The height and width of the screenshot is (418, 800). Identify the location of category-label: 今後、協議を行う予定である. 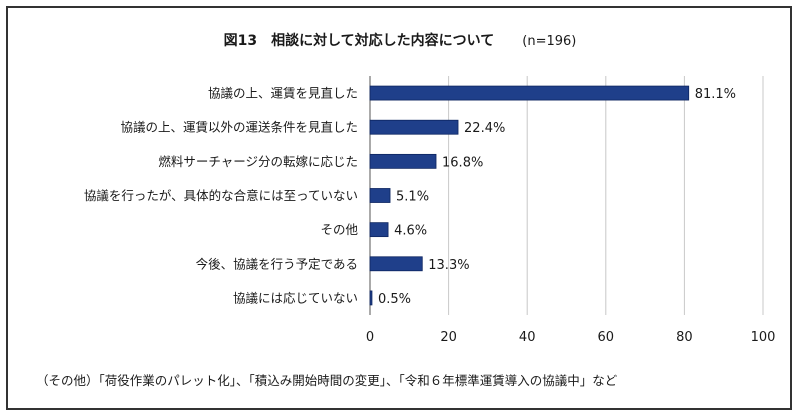
(277, 263).